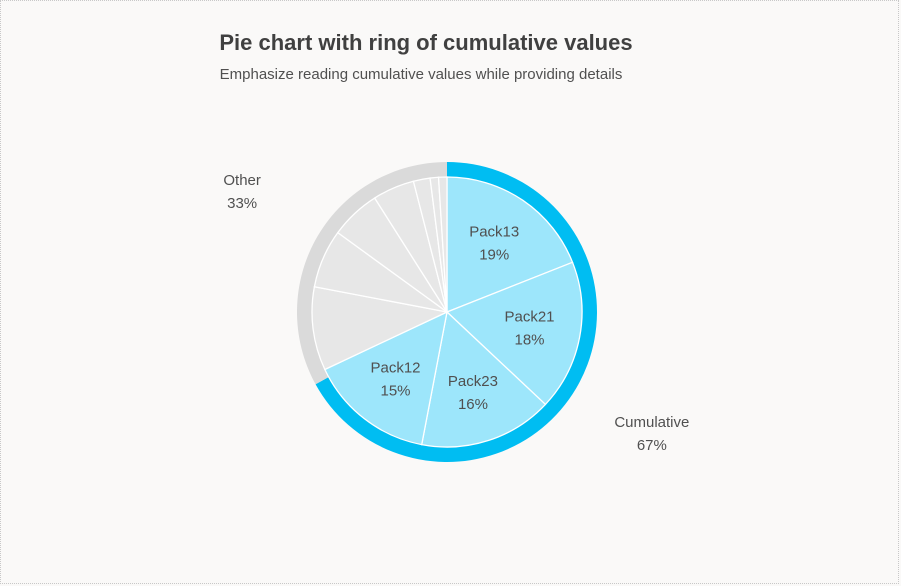 The width and height of the screenshot is (901, 586). I want to click on pie-slice-pack12, so click(385, 378).